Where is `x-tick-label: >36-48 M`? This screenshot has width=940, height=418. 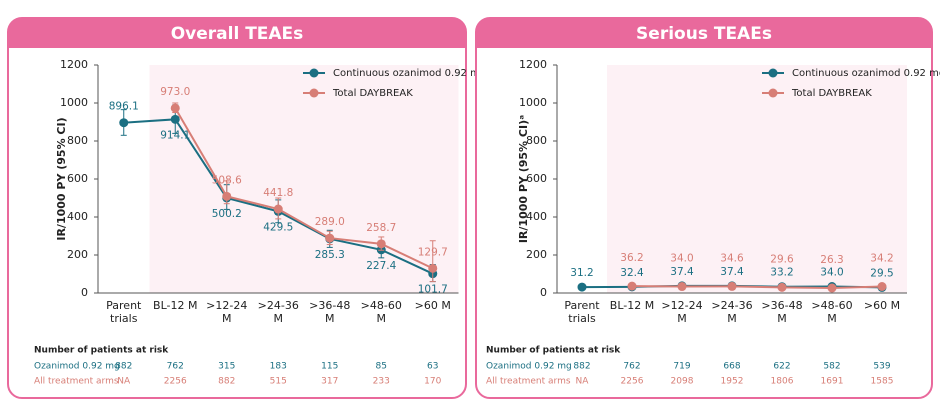 x-tick-label: >36-48 M is located at coordinates (782, 312).